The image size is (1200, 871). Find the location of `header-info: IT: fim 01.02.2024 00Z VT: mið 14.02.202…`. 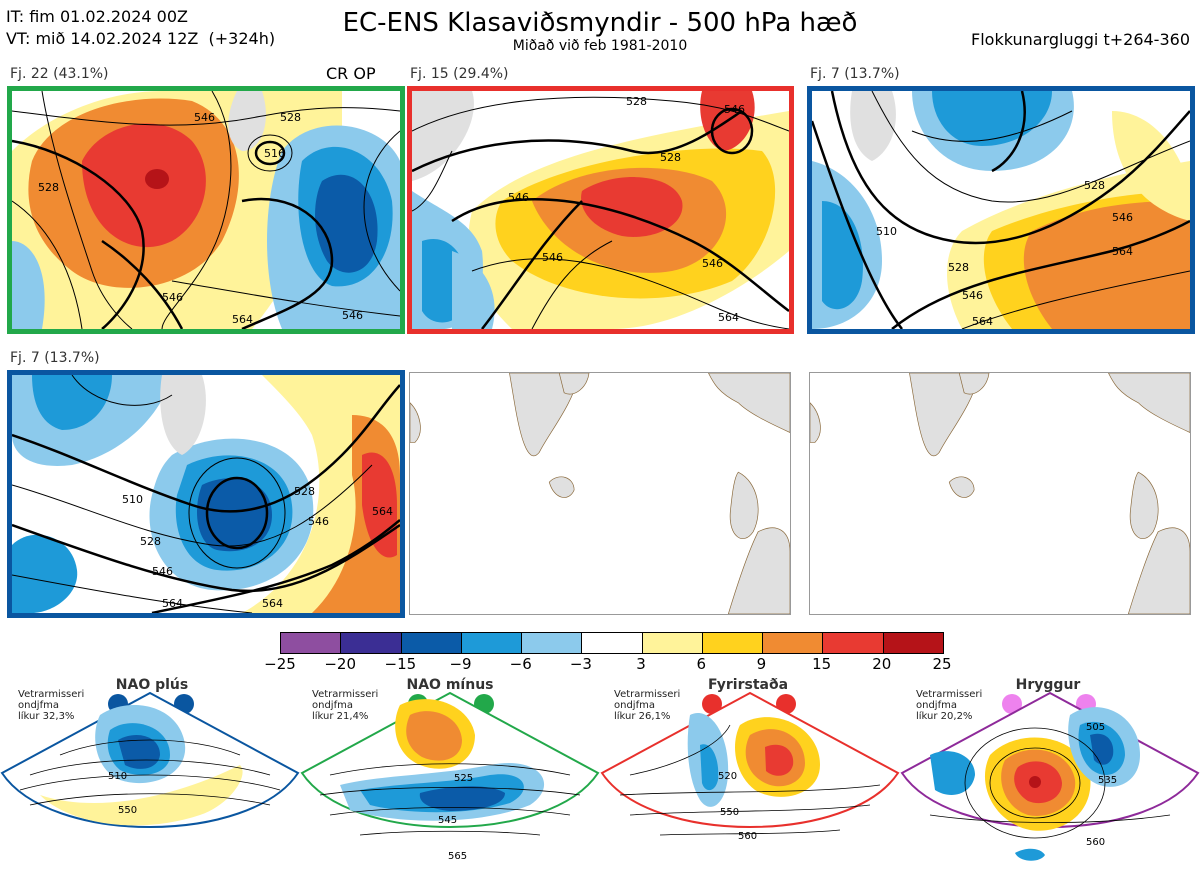

header-info: IT: fim 01.02.2024 00Z VT: mið 14.02.202… is located at coordinates (140, 28).